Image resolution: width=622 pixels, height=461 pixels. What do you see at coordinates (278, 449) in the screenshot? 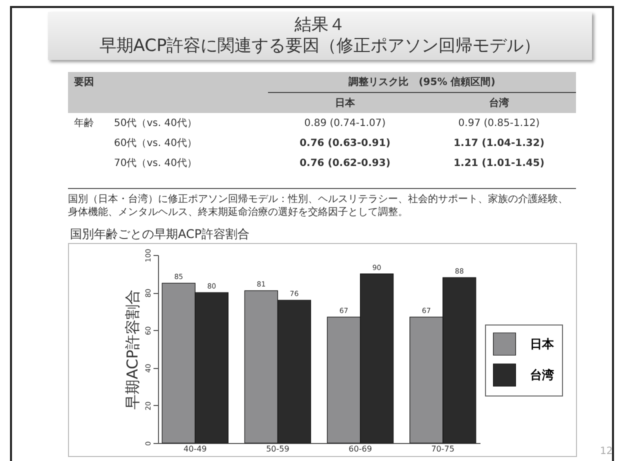
I see `x-tick-label: 50-59` at bounding box center [278, 449].